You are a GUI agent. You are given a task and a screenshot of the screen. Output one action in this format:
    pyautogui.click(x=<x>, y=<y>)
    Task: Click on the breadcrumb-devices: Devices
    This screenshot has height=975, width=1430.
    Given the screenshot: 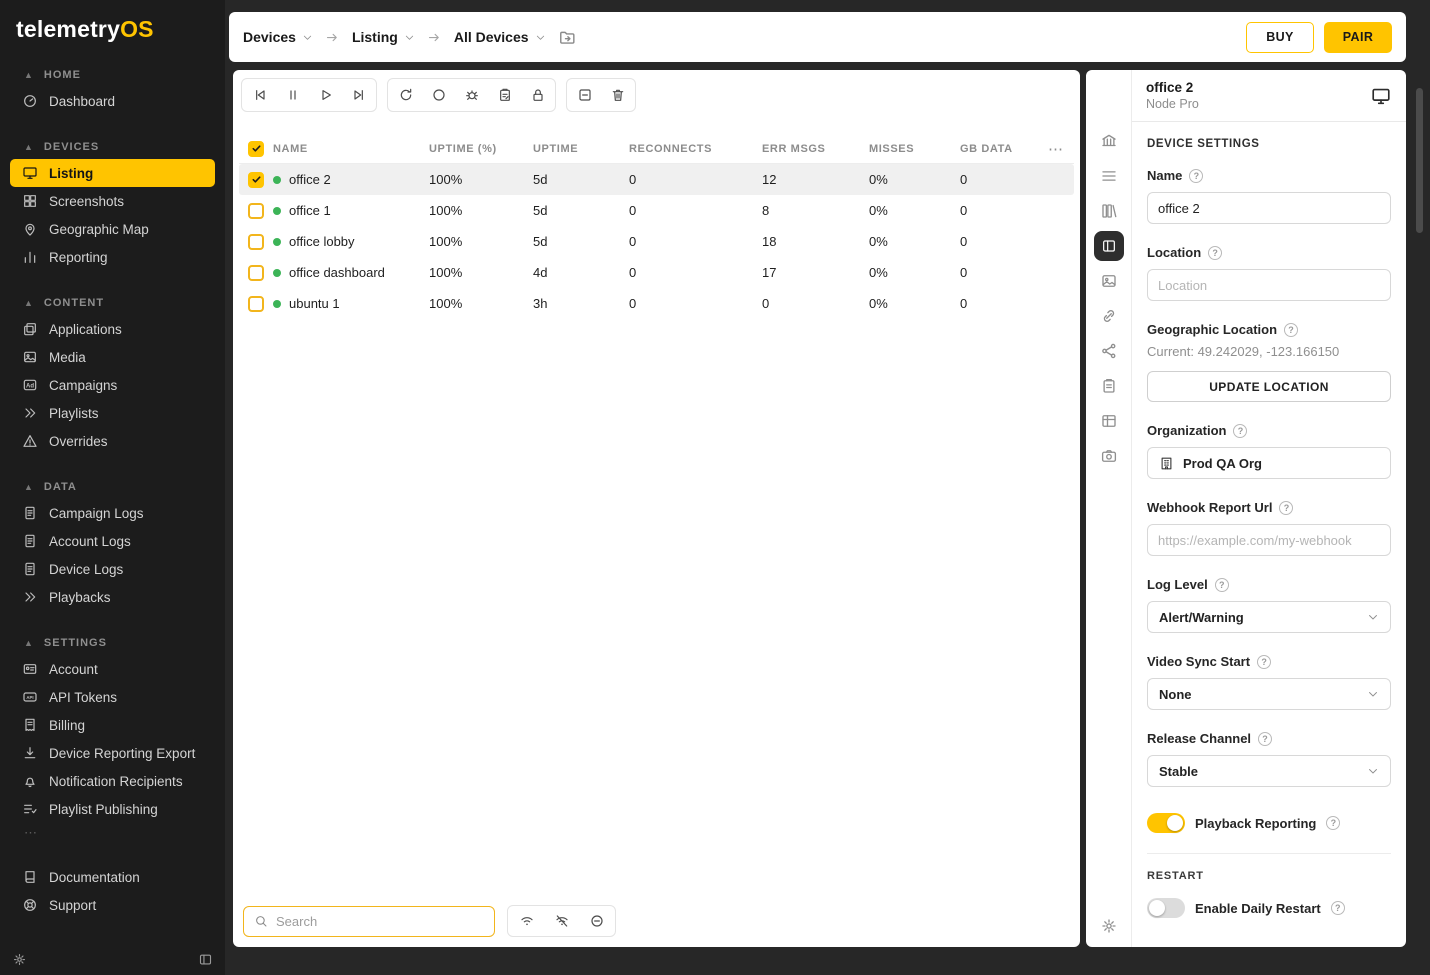 What is the action you would take?
    pyautogui.click(x=278, y=37)
    